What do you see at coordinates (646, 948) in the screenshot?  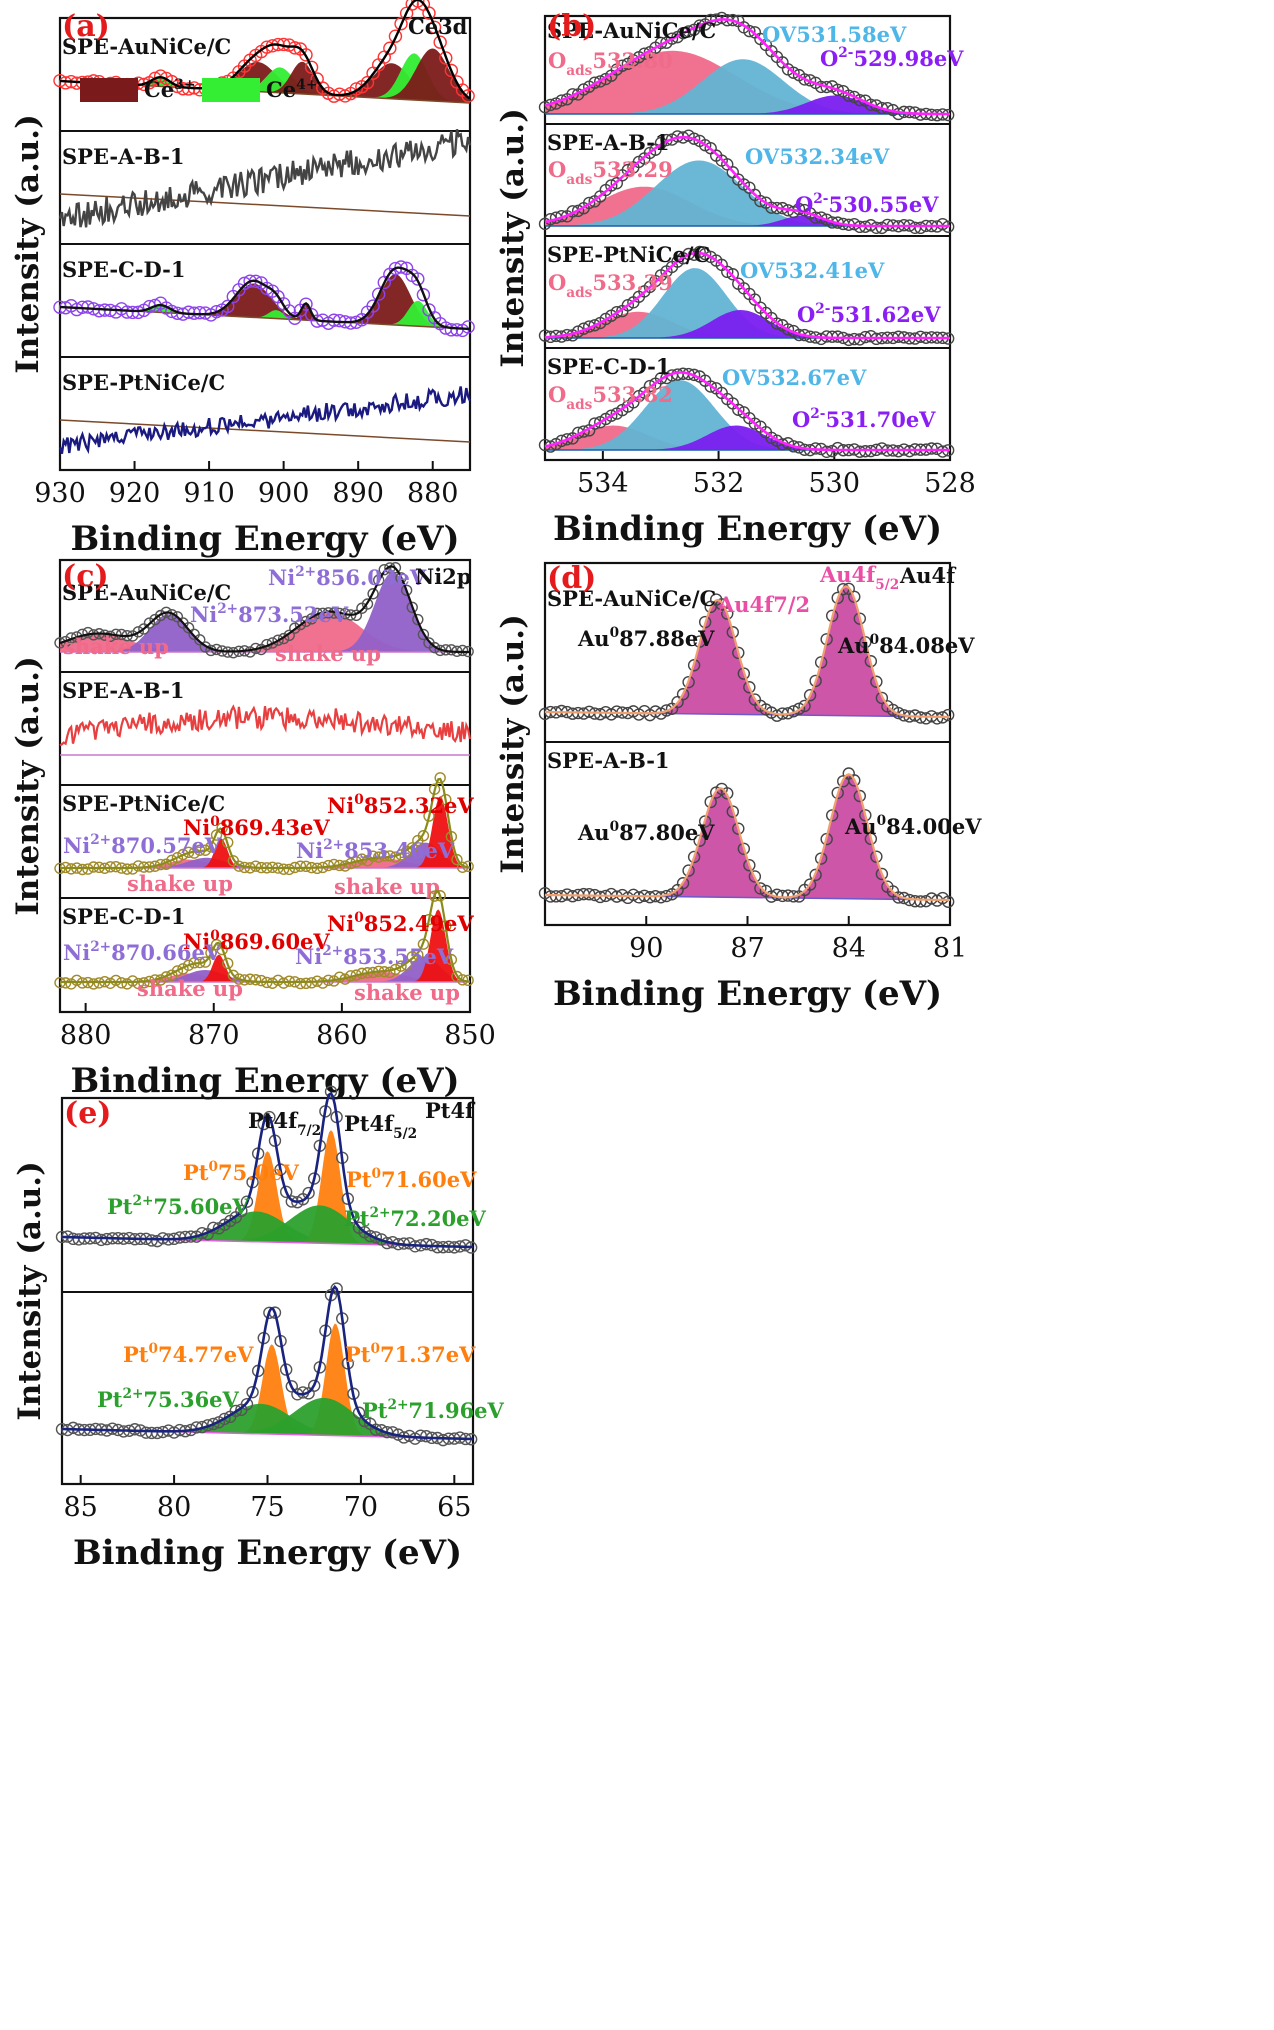 I see `x-tick-label-3-0: 90` at bounding box center [646, 948].